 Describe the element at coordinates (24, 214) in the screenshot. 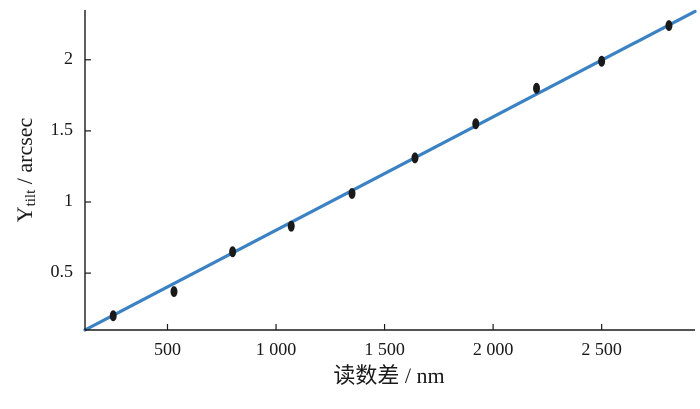

I see `y-axis-label-main: Y` at that location.